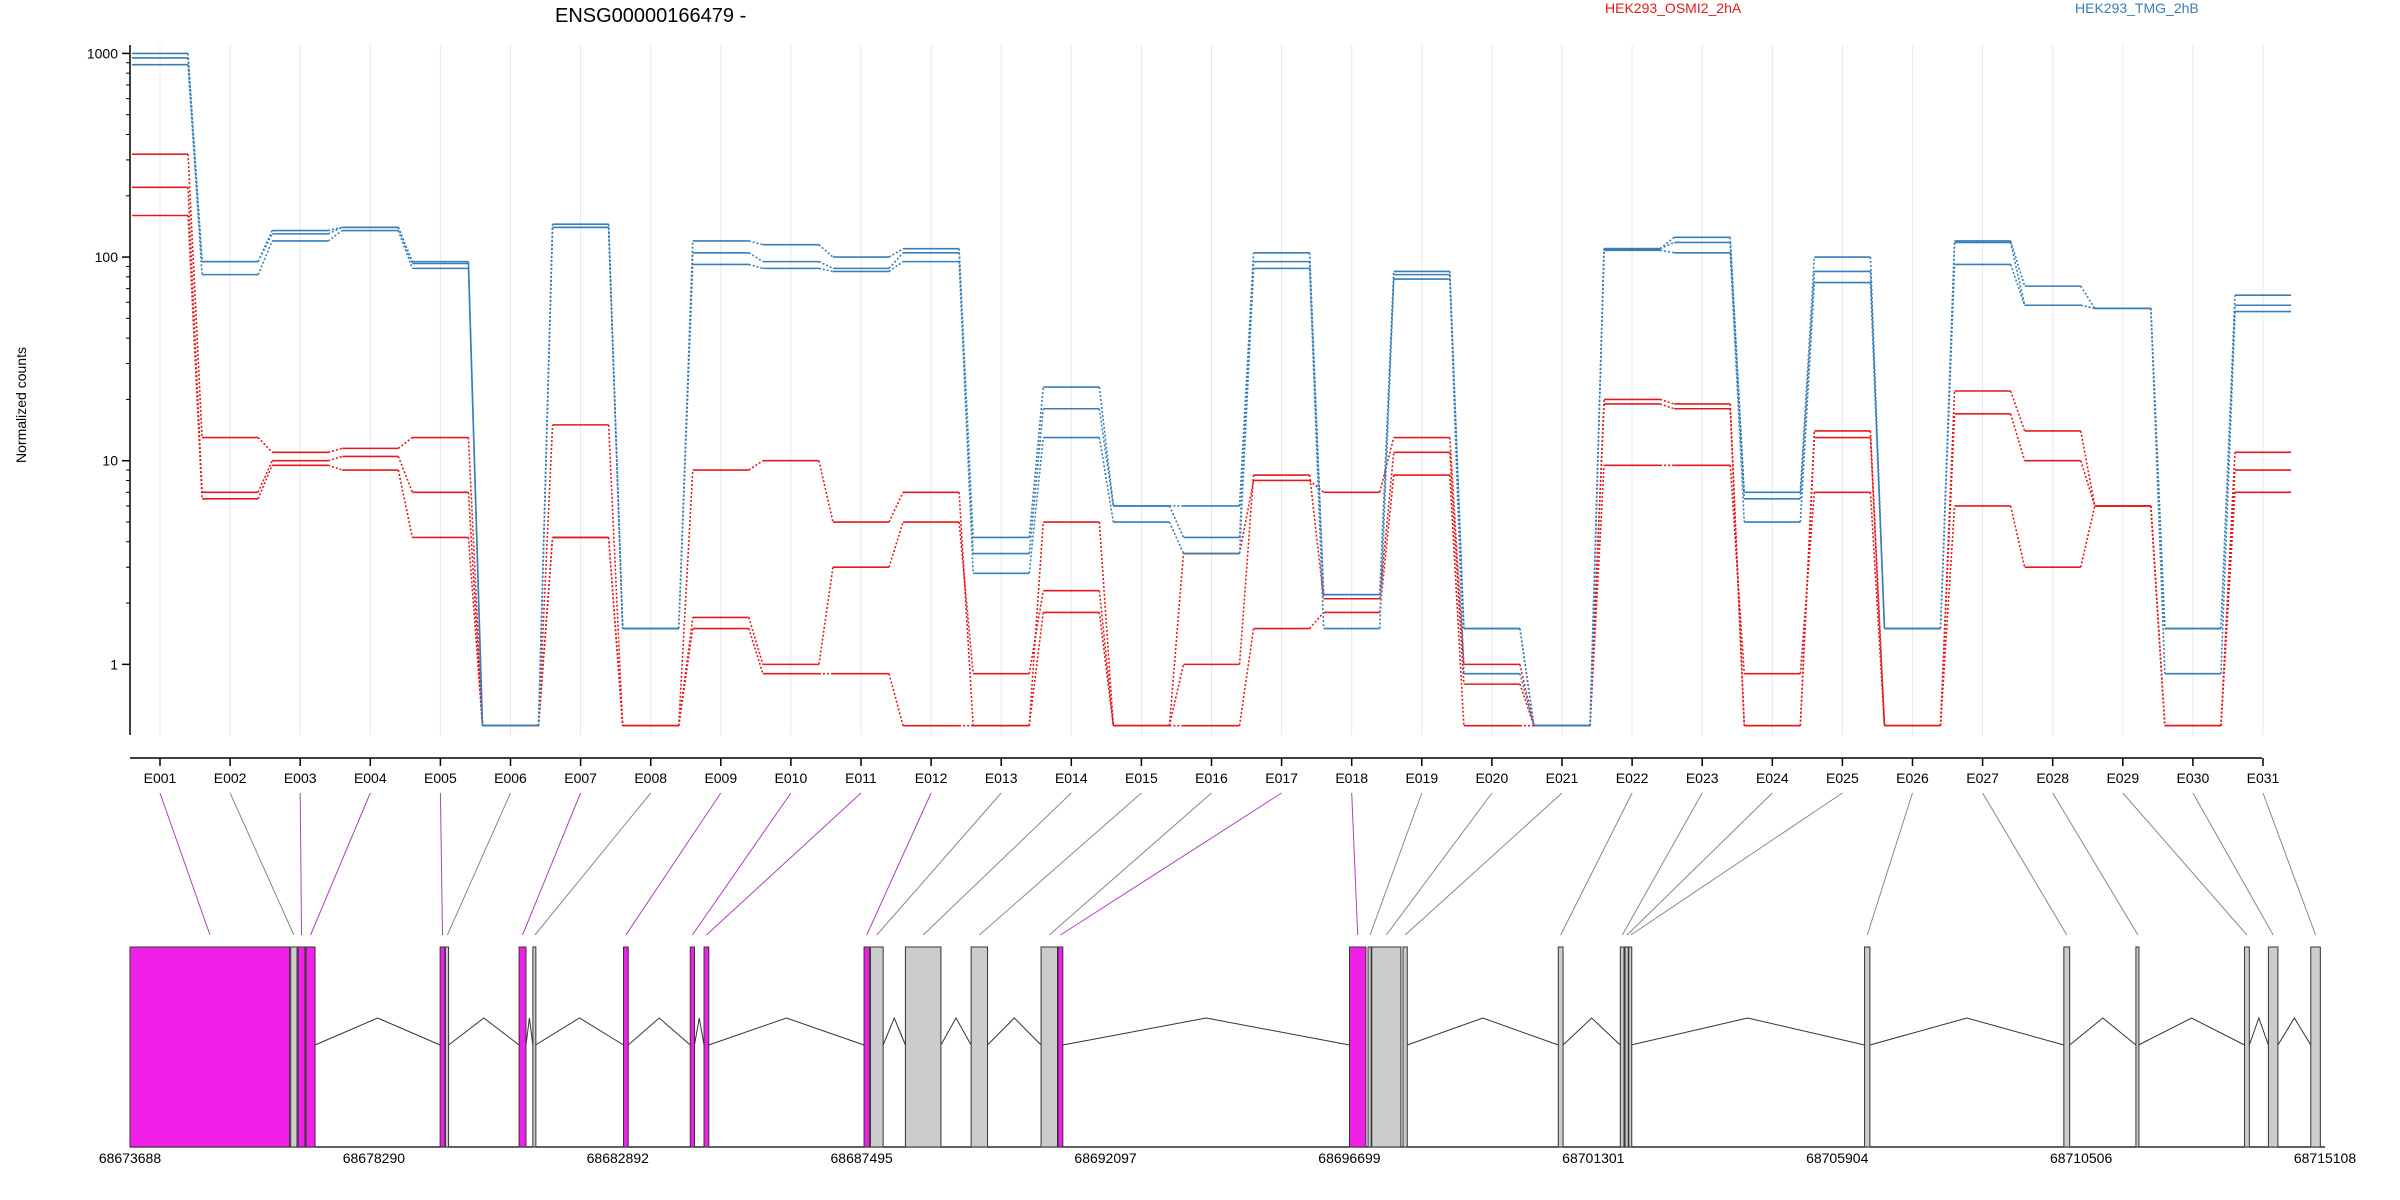 Image resolution: width=2400 pixels, height=1200 pixels. Describe the element at coordinates (580, 778) in the screenshot. I see `x-tick-label: E007` at that location.